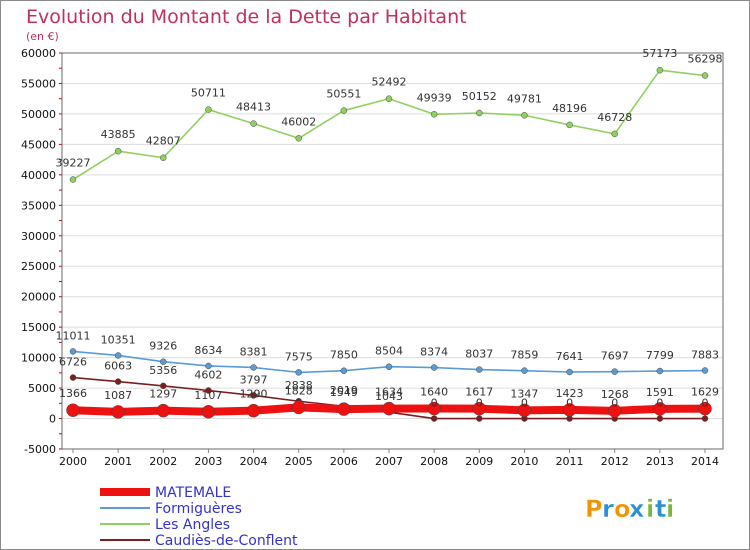 The width and height of the screenshot is (750, 550). Describe the element at coordinates (389, 409) in the screenshot. I see `series-matemale` at that location.